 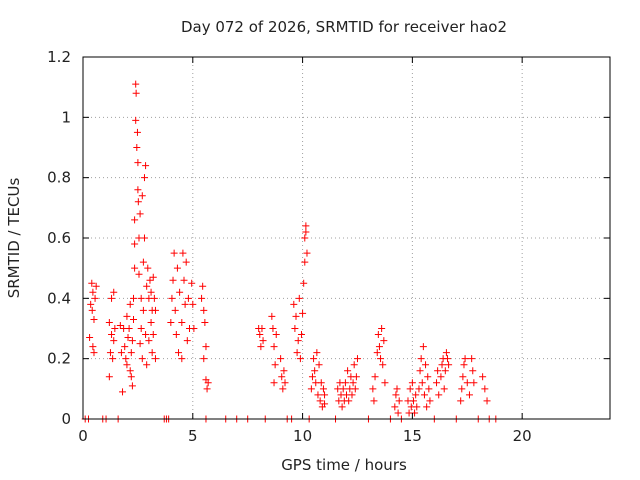 I want to click on x-tick-label: 10, so click(x=302, y=436).